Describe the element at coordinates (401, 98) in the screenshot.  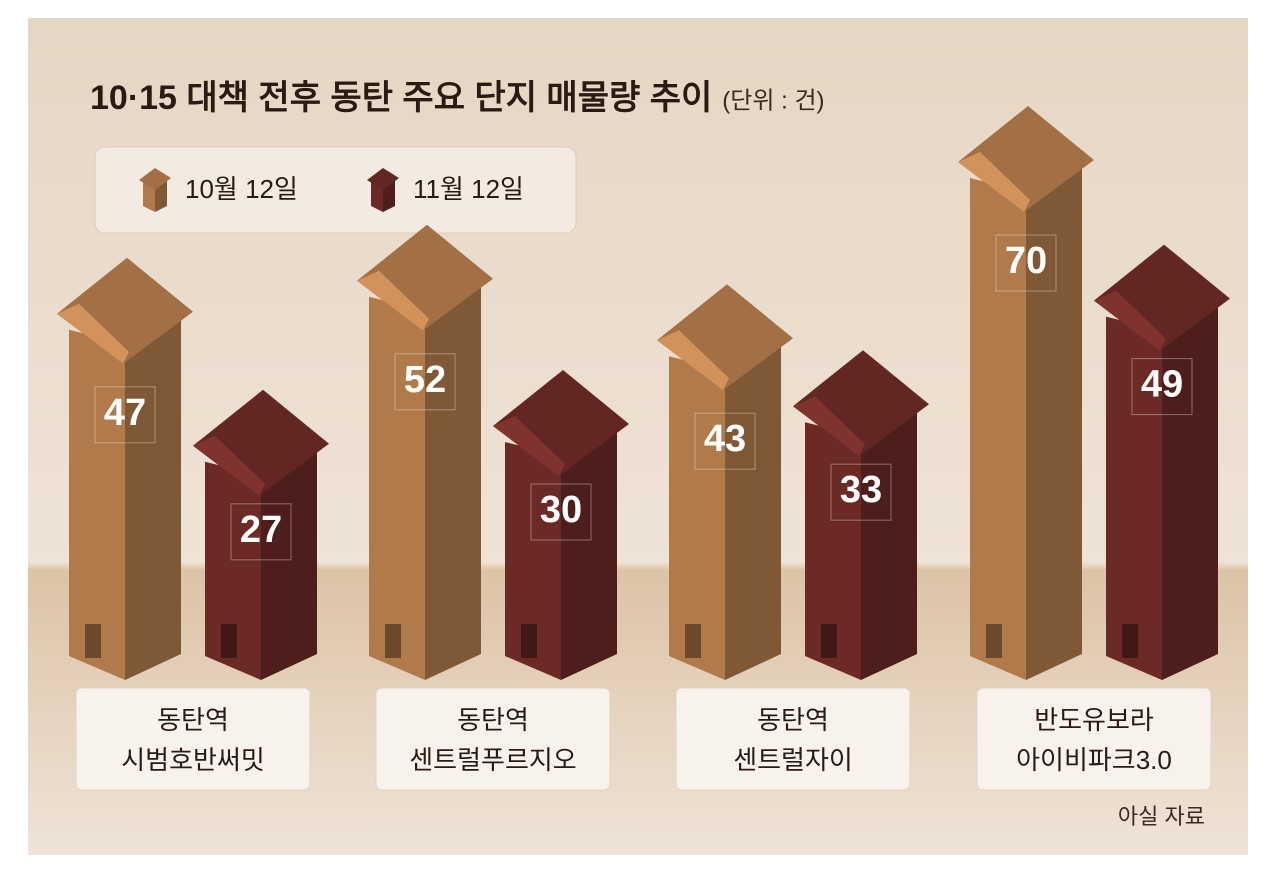
I see `chart-title: 10·15 대책 전후 동탄 주요 단지 매물량 추이` at that location.